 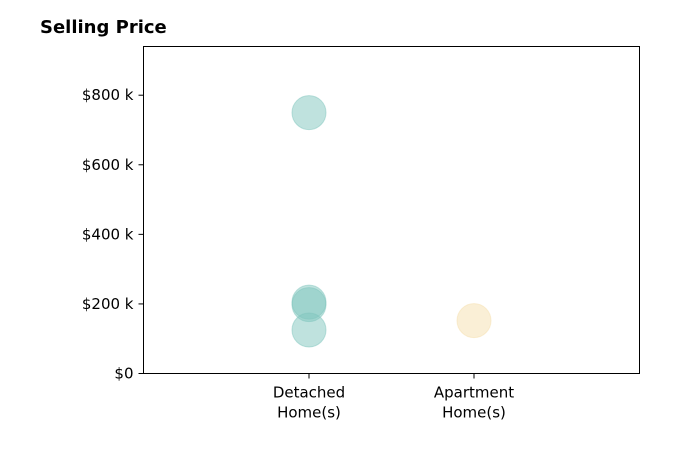 What do you see at coordinates (108, 165) in the screenshot?
I see `y-tick-label: $600 k` at bounding box center [108, 165].